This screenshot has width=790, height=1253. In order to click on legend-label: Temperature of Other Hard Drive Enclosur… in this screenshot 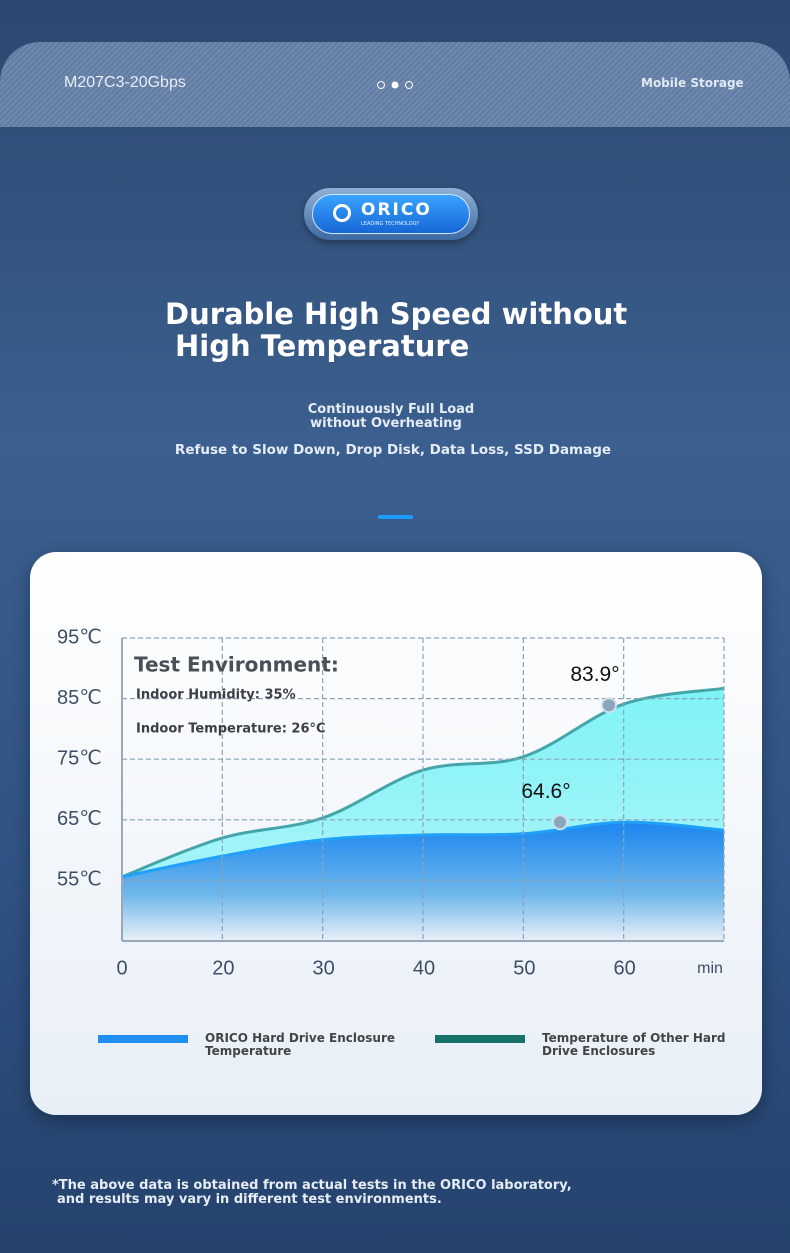, I will do `click(634, 1044)`.